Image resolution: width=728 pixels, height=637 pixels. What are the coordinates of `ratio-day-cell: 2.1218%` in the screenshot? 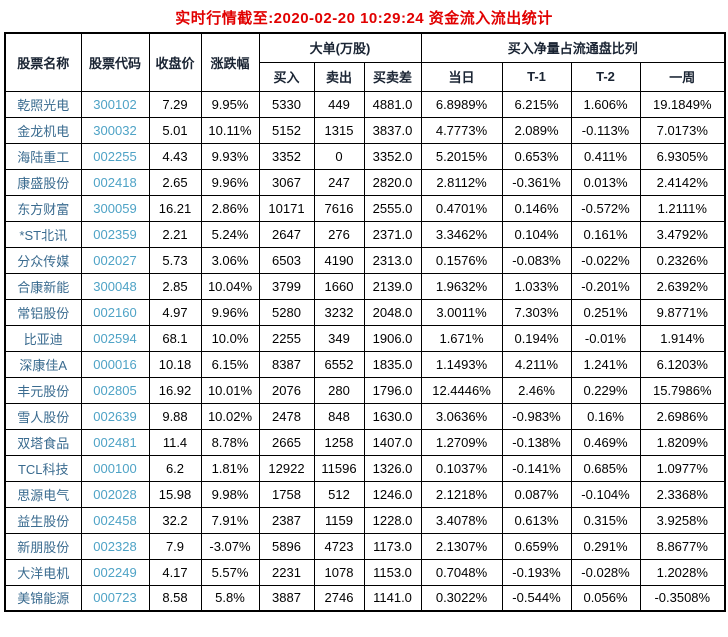 It's located at (461, 494).